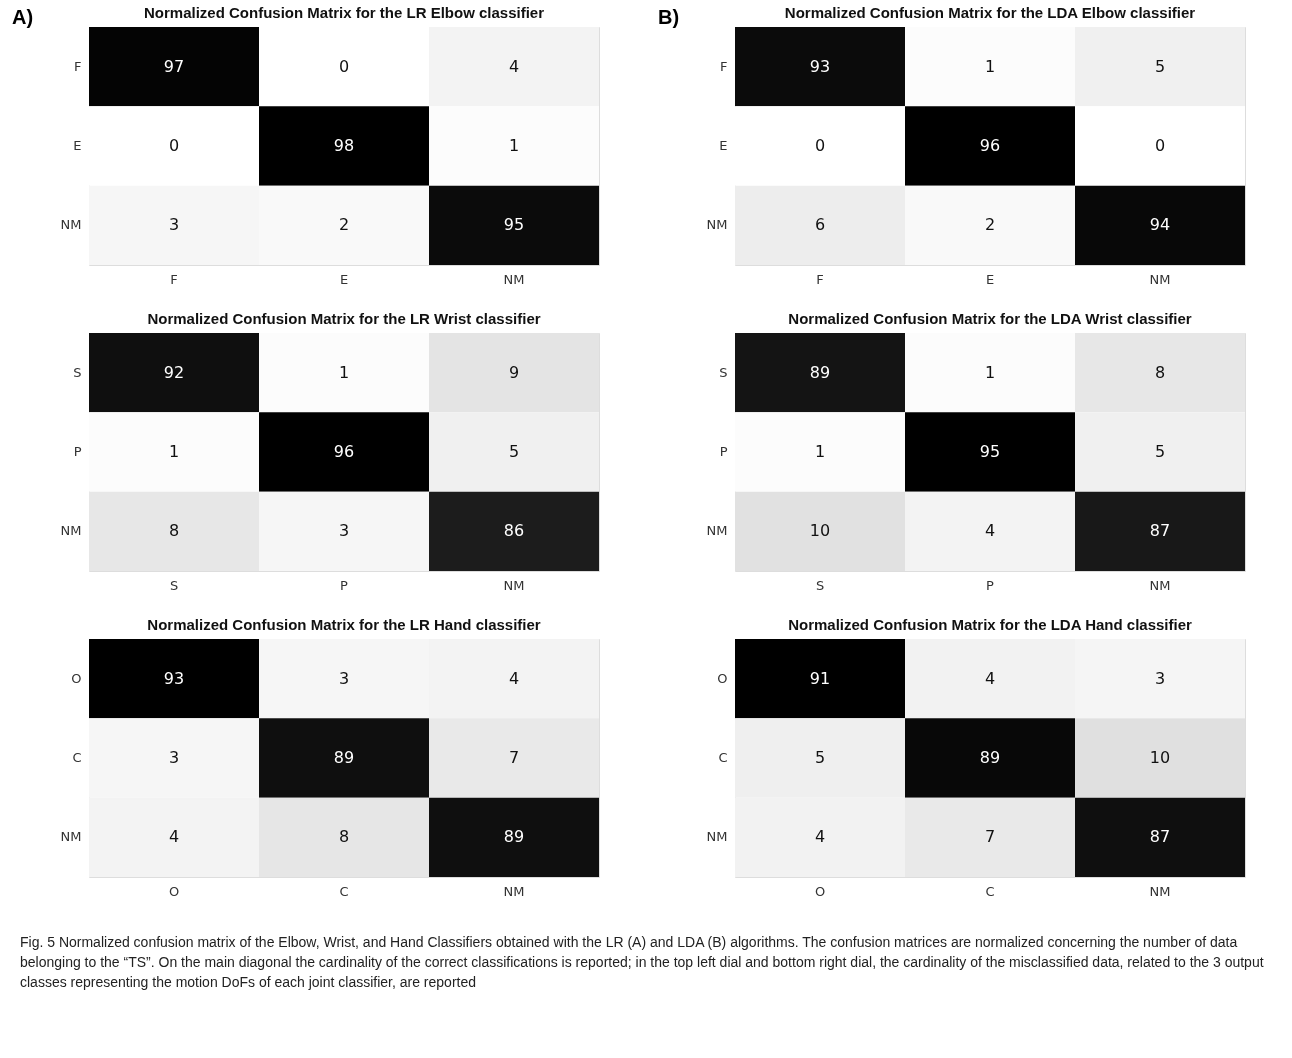 The width and height of the screenshot is (1292, 1058). What do you see at coordinates (990, 318) in the screenshot?
I see `chart-title: Normalized Confusion Matrix for the LDA Wrist classifier` at bounding box center [990, 318].